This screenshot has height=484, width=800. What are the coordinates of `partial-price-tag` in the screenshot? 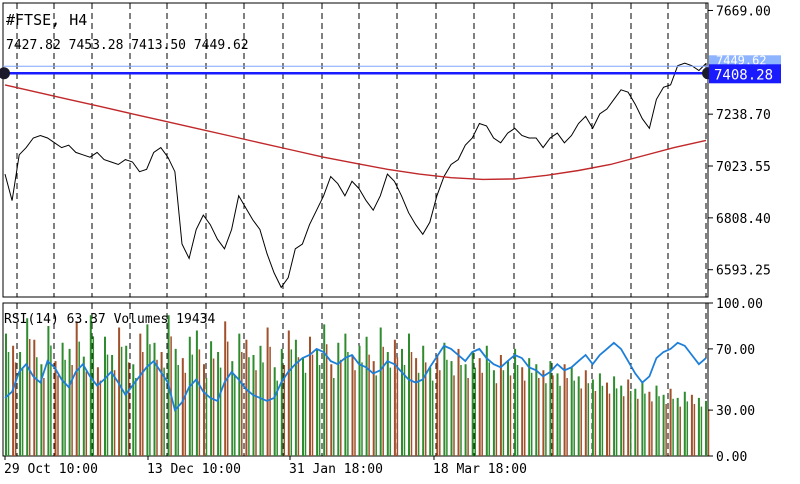 It's located at (745, 60).